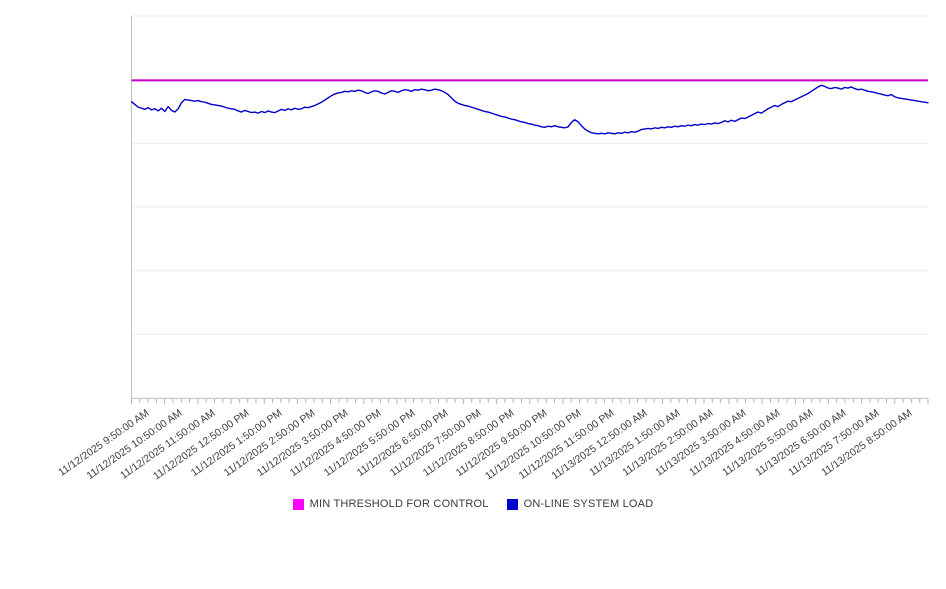  Describe the element at coordinates (530, 401) in the screenshot. I see `x-tick-group` at that location.